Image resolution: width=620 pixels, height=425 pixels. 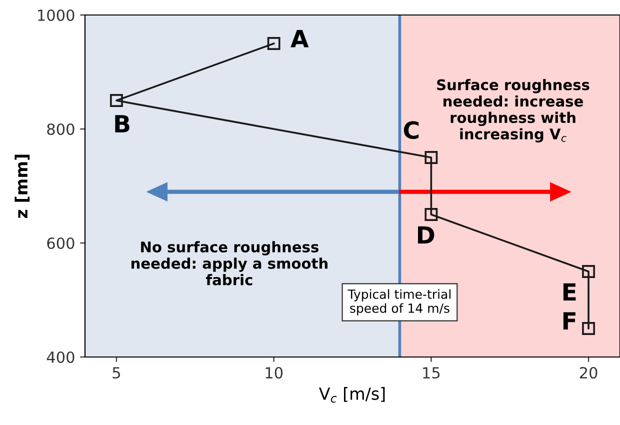 I want to click on annotation: D, so click(x=426, y=235).